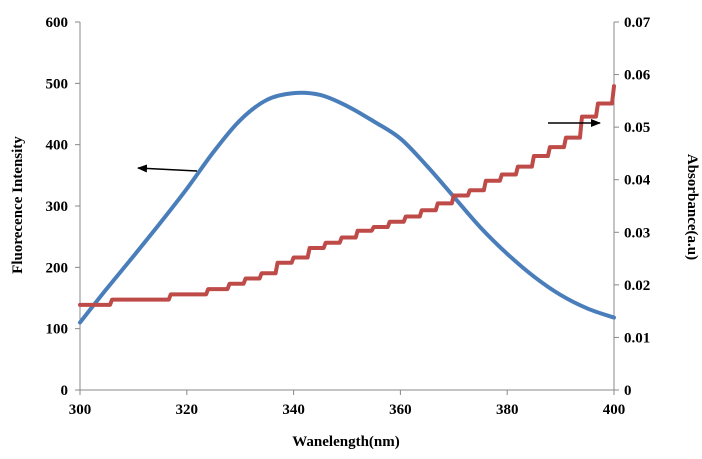 The image size is (702, 459). I want to click on y2-tick-label: 0.06, so click(637, 76).